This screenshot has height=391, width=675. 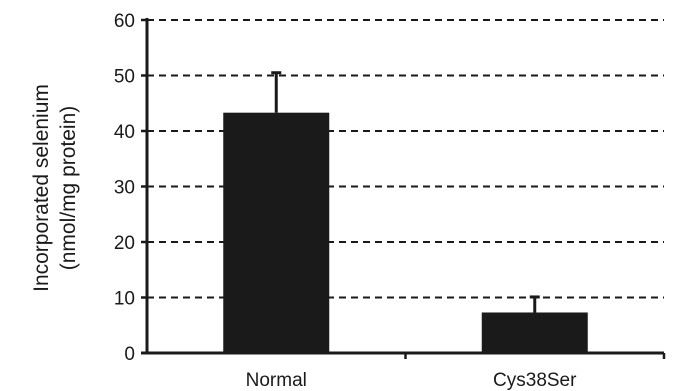 I want to click on y-tick-label: 0, so click(x=129, y=354).